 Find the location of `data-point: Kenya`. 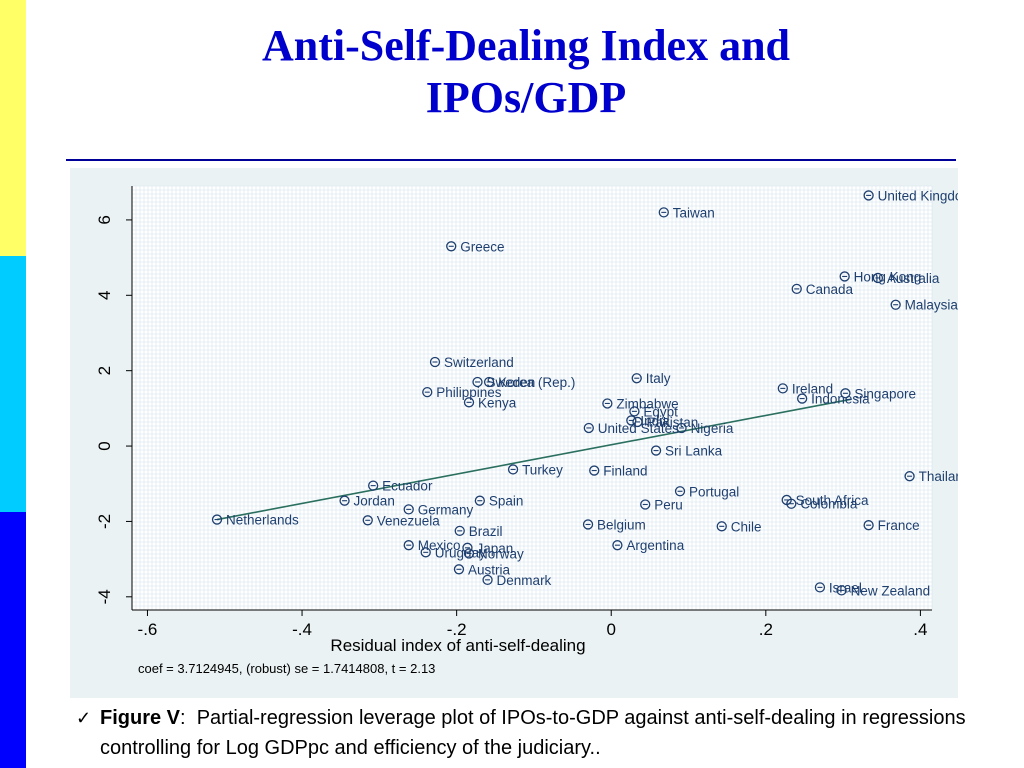

data-point: Kenya is located at coordinates (490, 402).